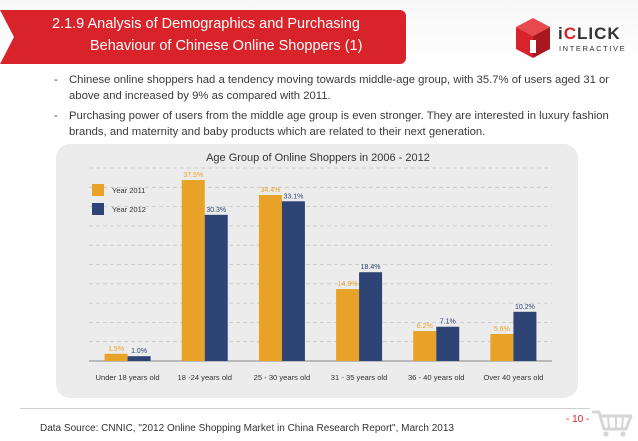 Image resolution: width=638 pixels, height=441 pixels. What do you see at coordinates (612, 423) in the screenshot?
I see `shopping-cart-icon` at bounding box center [612, 423].